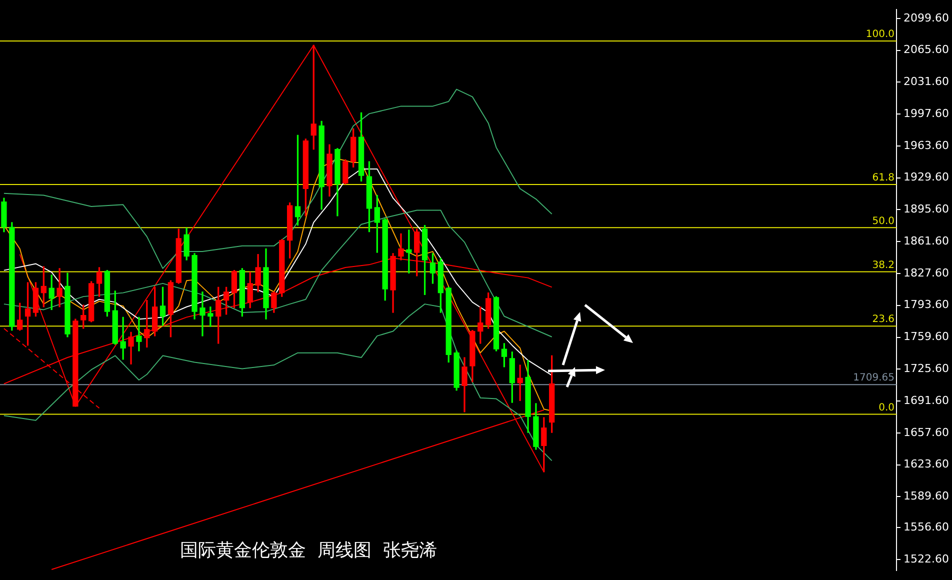 The image size is (952, 580). What do you see at coordinates (927, 432) in the screenshot?
I see `y-tick-label: 1657.60` at bounding box center [927, 432].